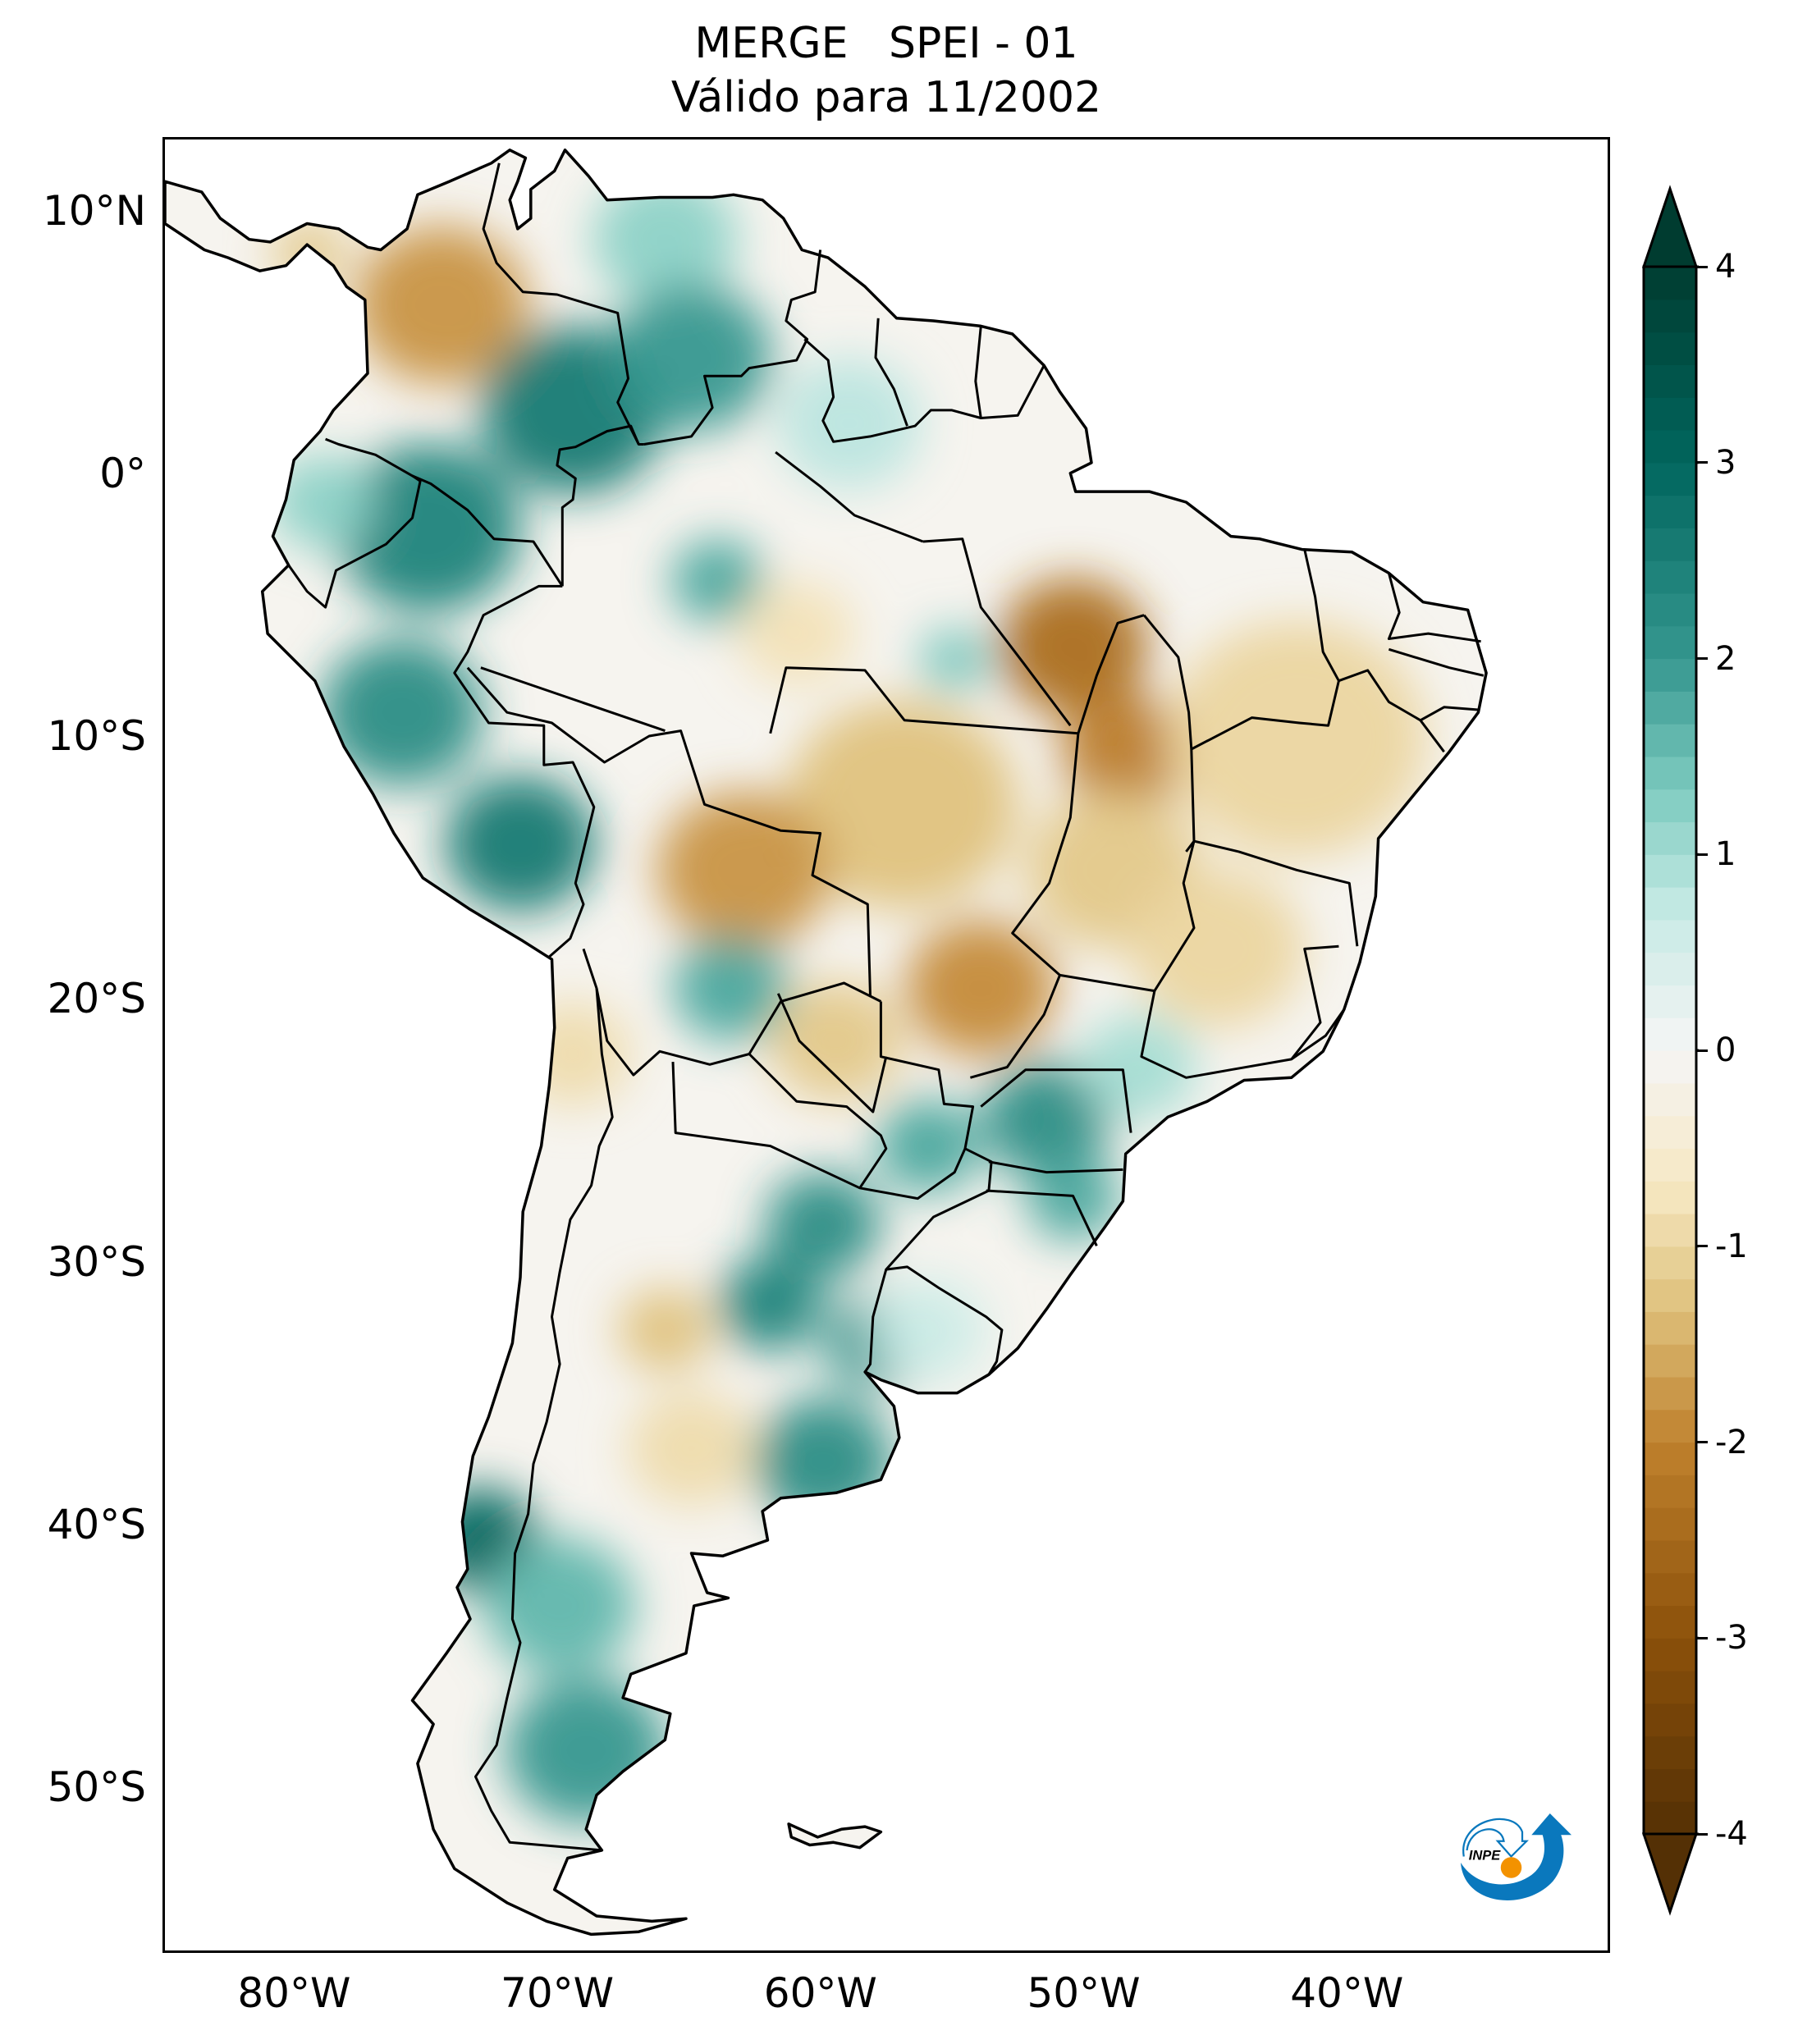 The height and width of the screenshot is (2044, 1798). I want to click on spei-anomaly-minas-gerais, so click(1218, 949).